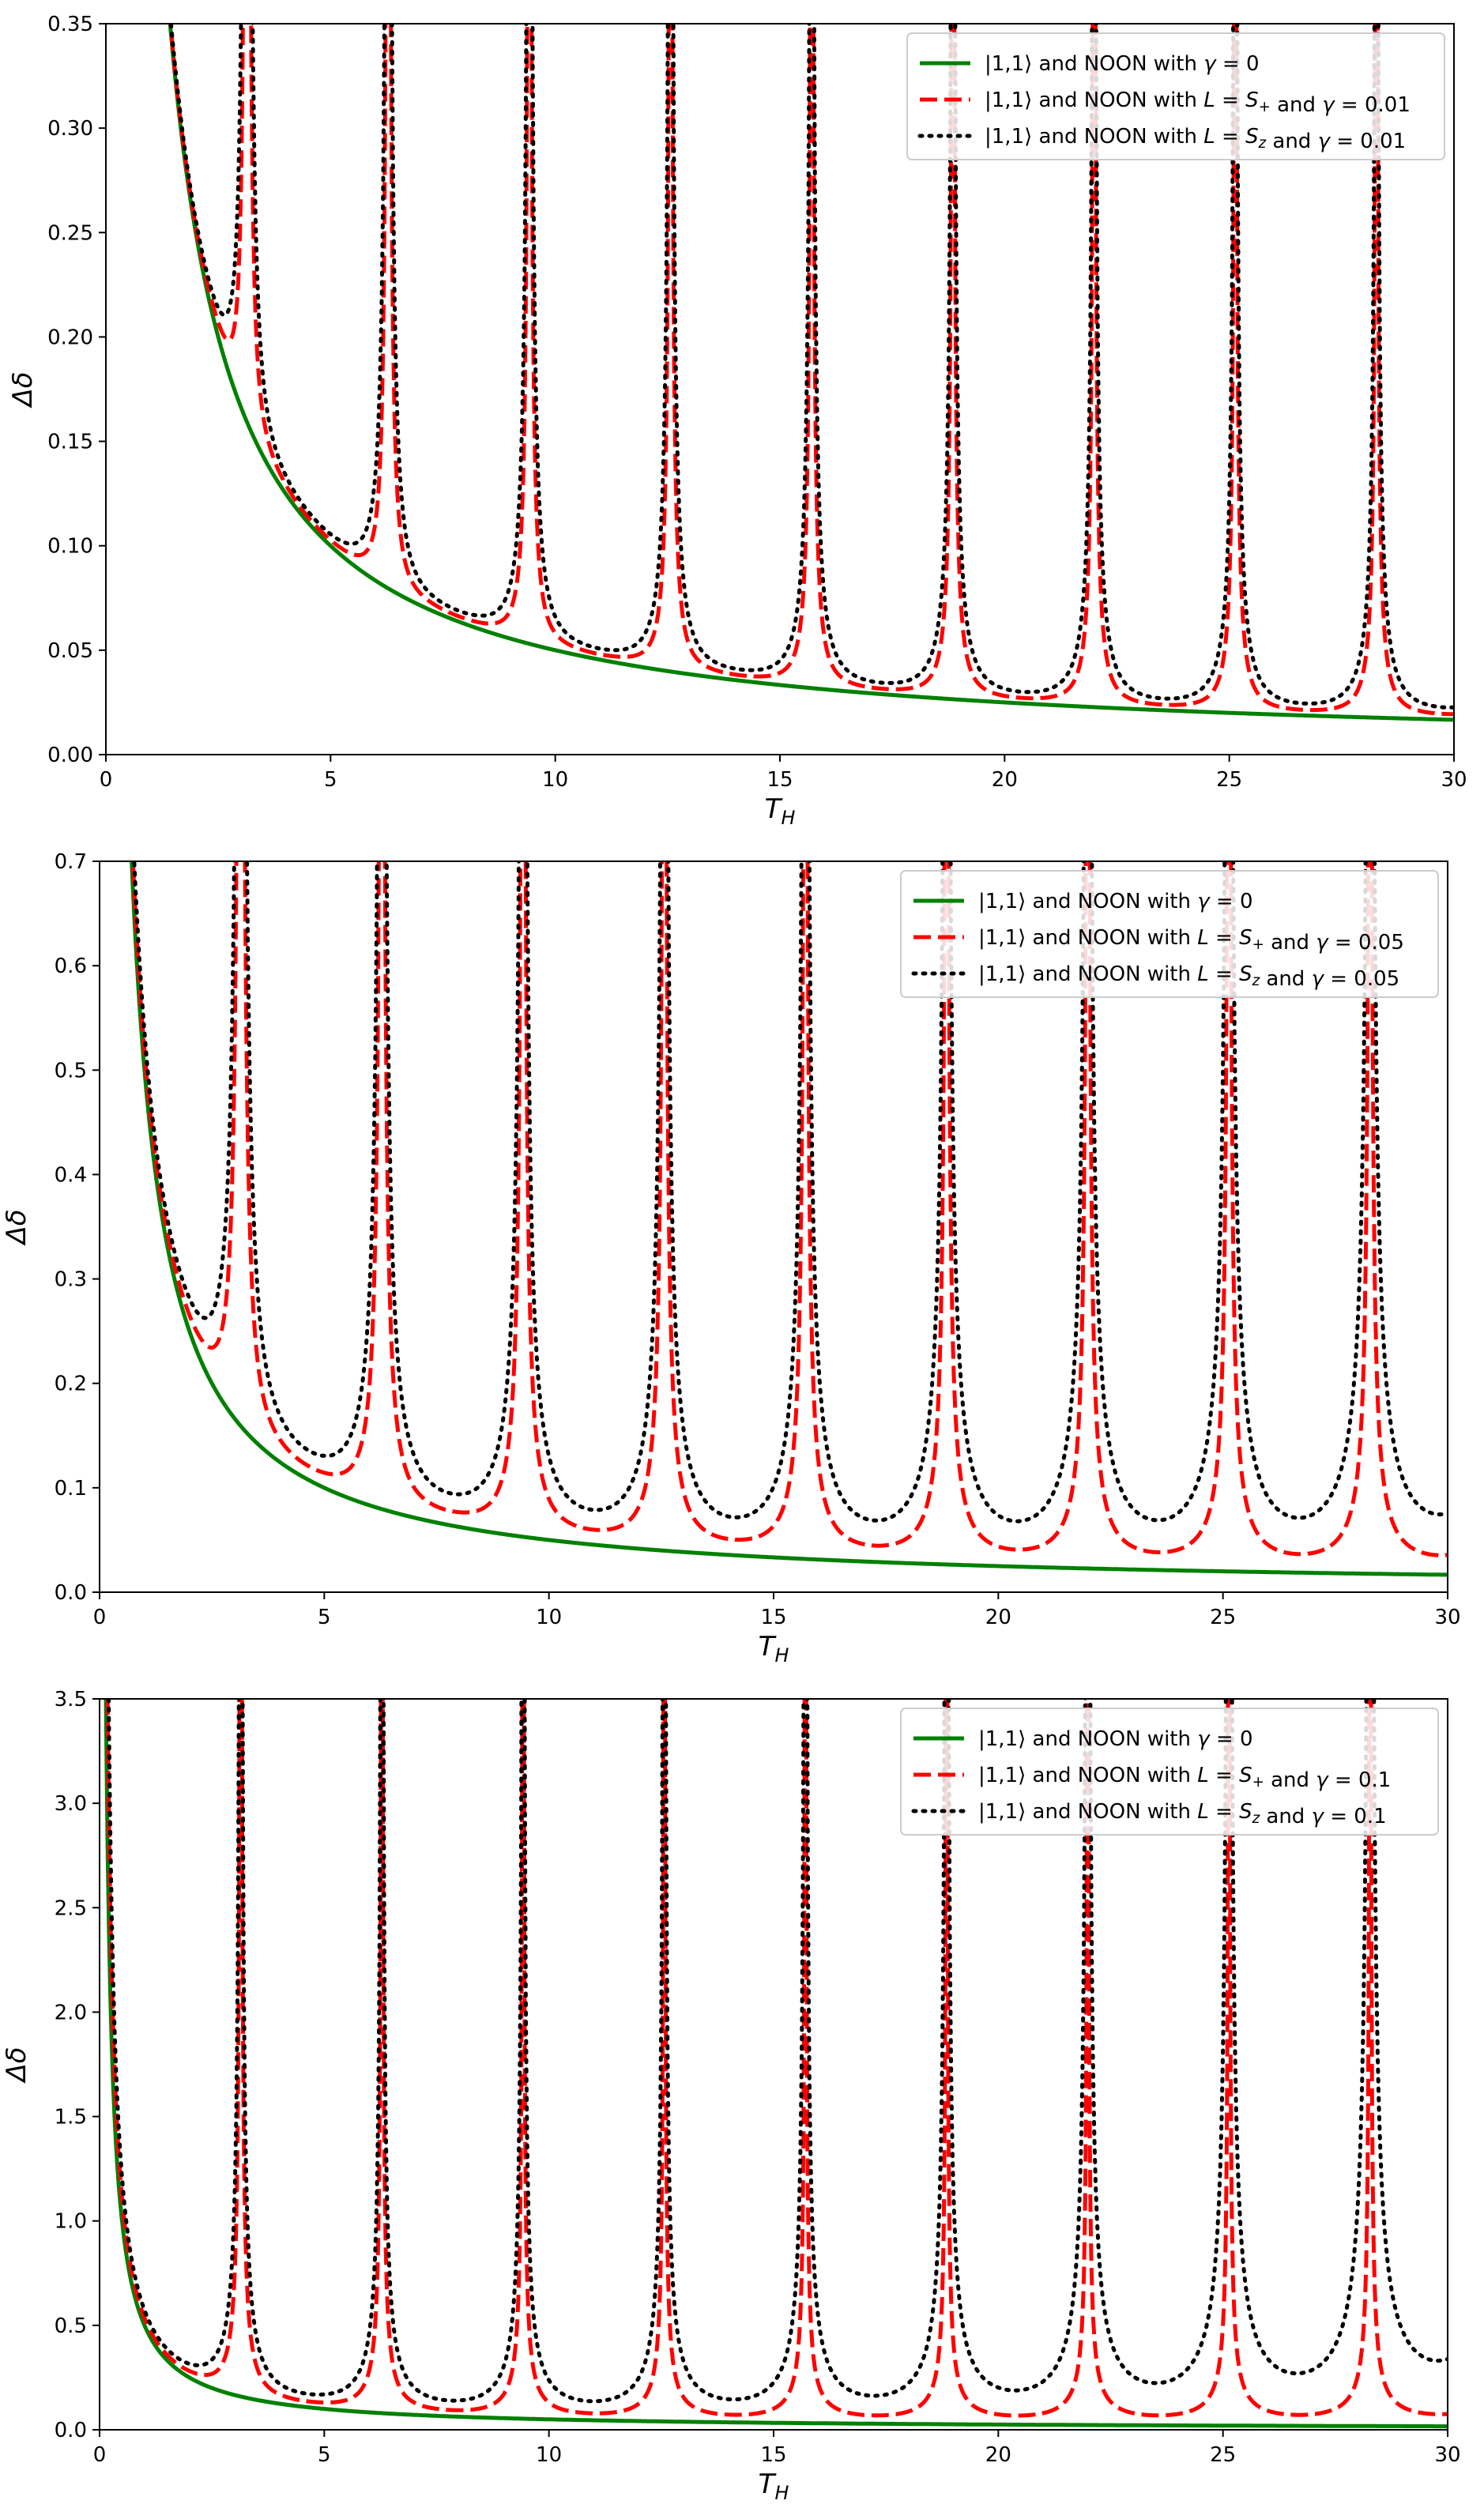 The width and height of the screenshot is (1484, 2508). What do you see at coordinates (71, 862) in the screenshot?
I see `y-tick-label: 0.7` at bounding box center [71, 862].